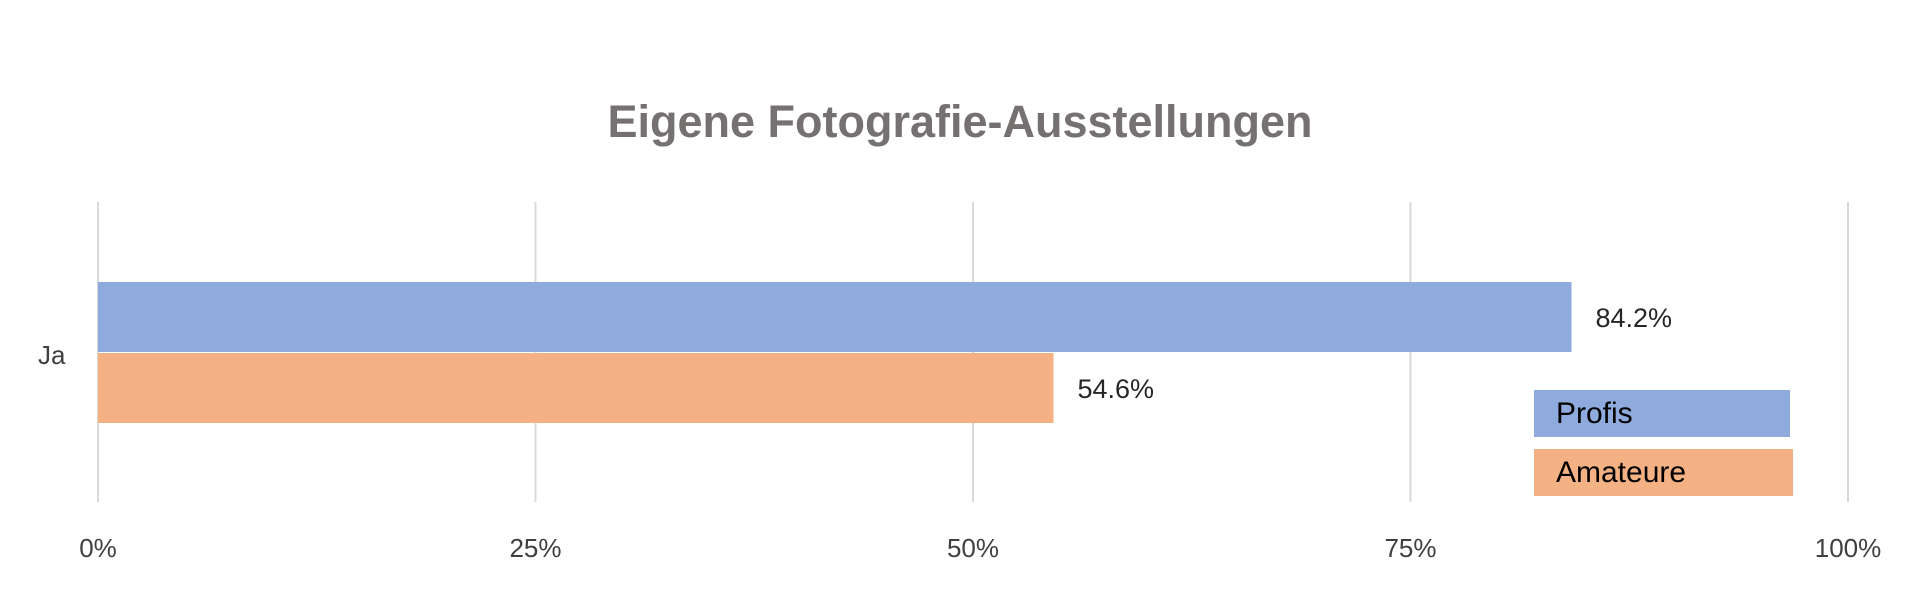 This screenshot has height=603, width=1920. What do you see at coordinates (576, 388) in the screenshot?
I see `bar-amateure` at bounding box center [576, 388].